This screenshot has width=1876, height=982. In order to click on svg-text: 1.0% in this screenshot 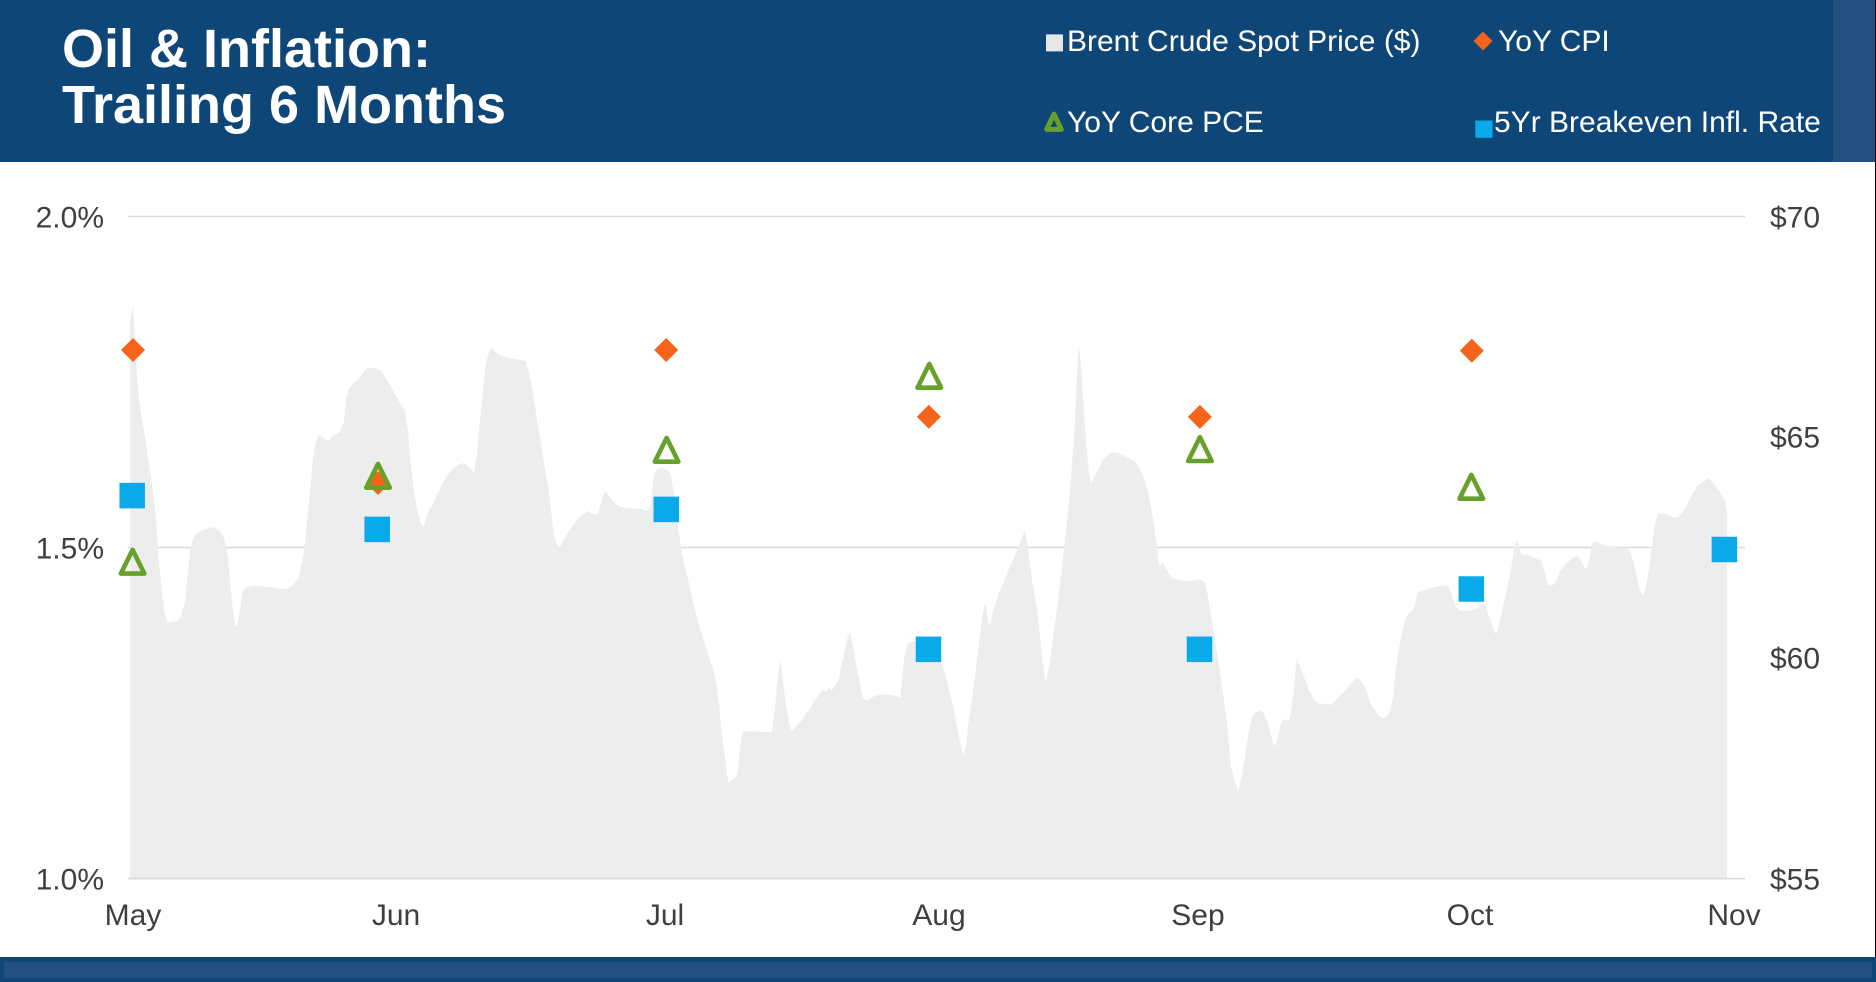, I will do `click(70, 880)`.